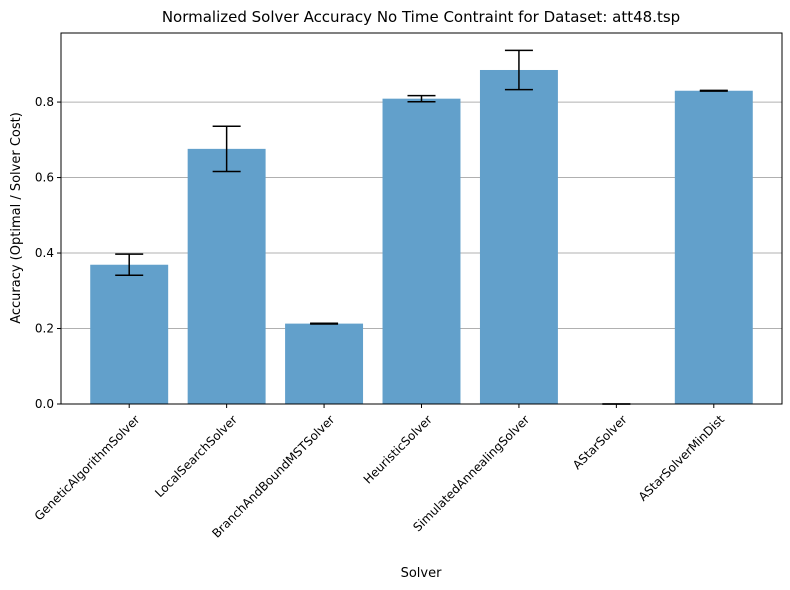  I want to click on y-tick-label: 0.2, so click(44, 329).